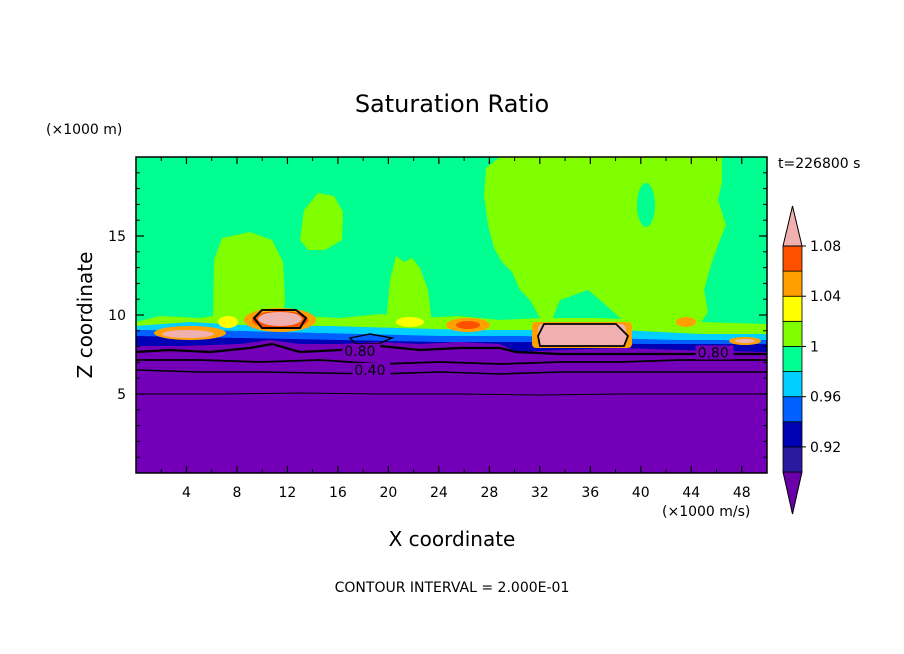  I want to click on supersaturated-patch-red, so click(468, 325).